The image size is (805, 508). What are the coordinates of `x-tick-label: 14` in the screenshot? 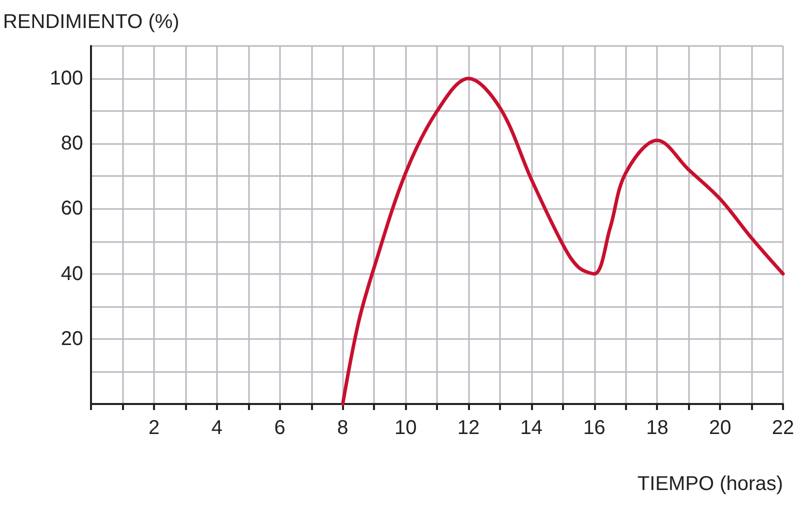 It's located at (531, 428).